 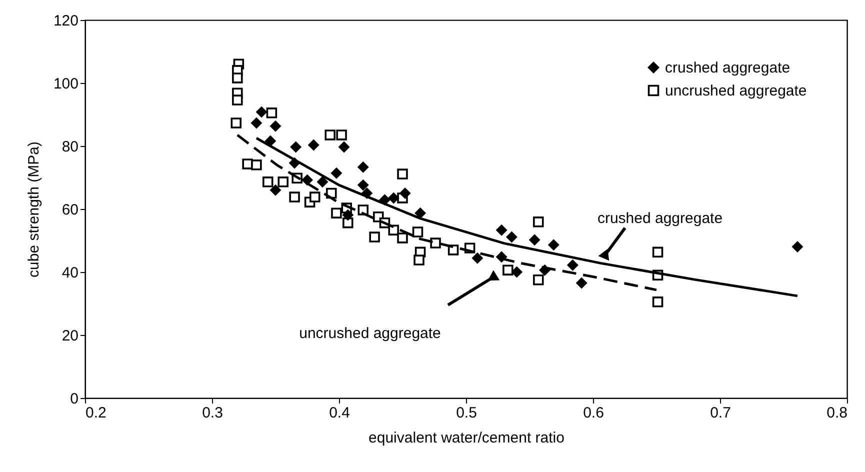 What do you see at coordinates (65, 84) in the screenshot?
I see `y-tick-label: 100` at bounding box center [65, 84].